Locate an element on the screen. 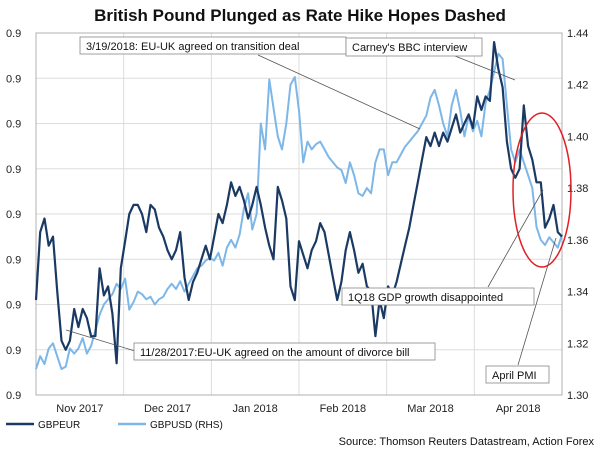  x-tick-label: Dec 2017 is located at coordinates (167, 409).